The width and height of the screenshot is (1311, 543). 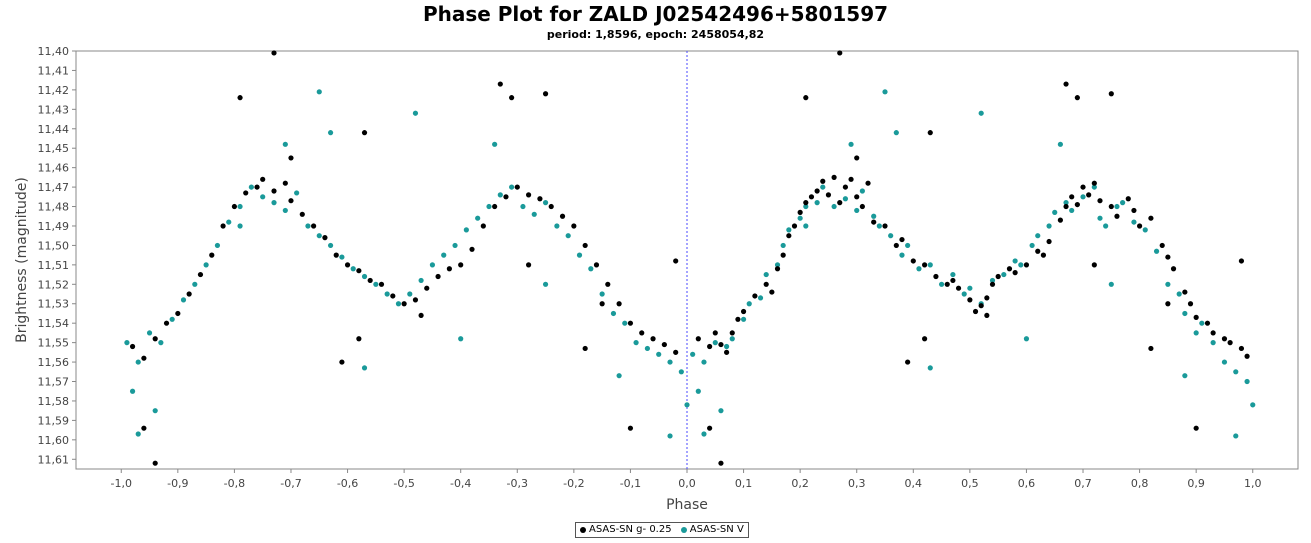 I want to click on y-tick-label: 11,57, so click(x=54, y=382).